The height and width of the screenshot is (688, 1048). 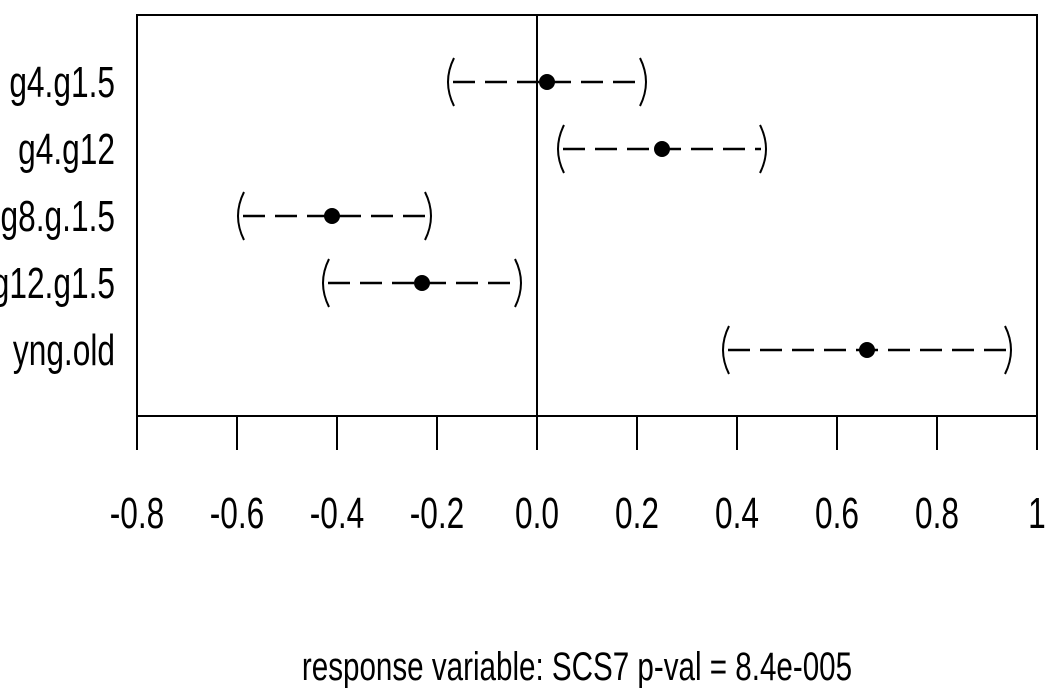 I want to click on y-tick-label: g12.g1.5, so click(x=57, y=283).